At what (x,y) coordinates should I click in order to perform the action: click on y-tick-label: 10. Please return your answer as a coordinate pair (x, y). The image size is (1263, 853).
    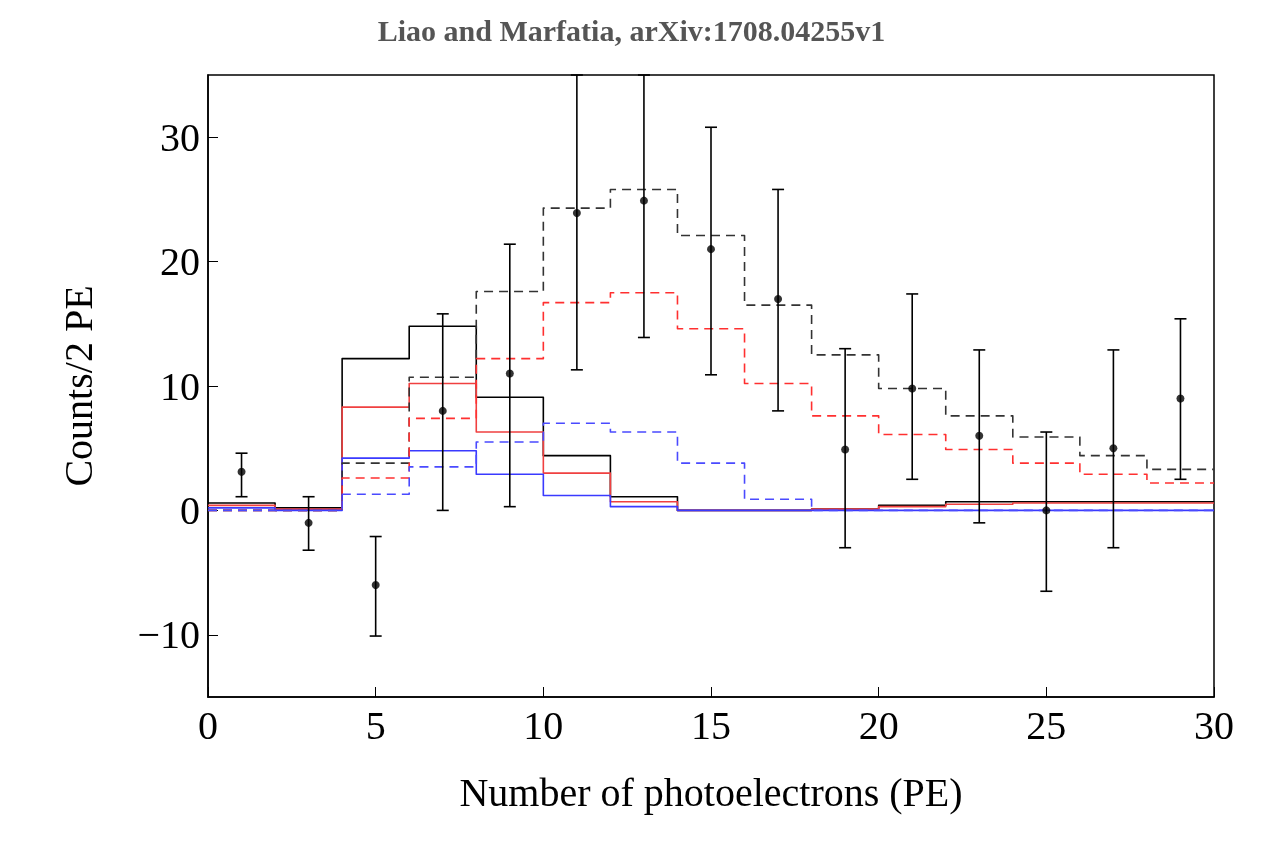
    Looking at the image, I should click on (180, 386).